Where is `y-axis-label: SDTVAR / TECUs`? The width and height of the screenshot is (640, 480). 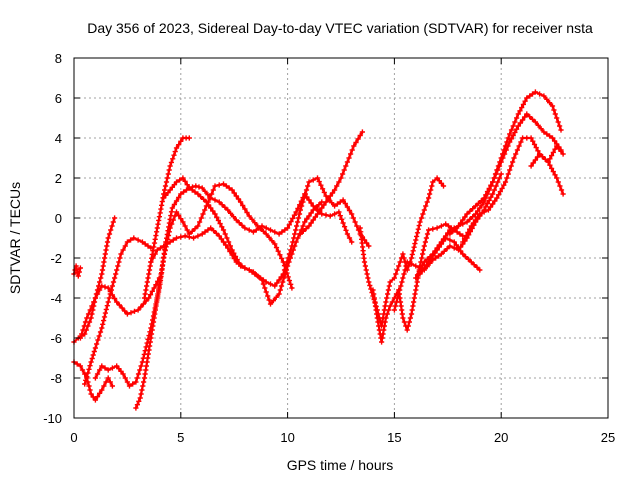
y-axis-label: SDTVAR / TECUs is located at coordinates (15, 238).